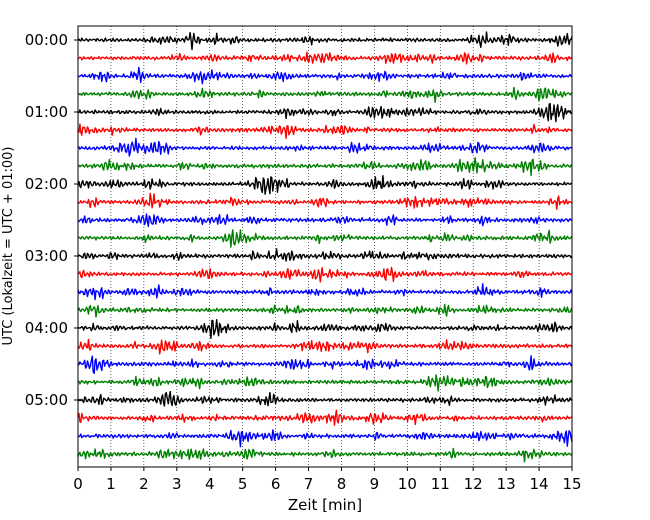 The height and width of the screenshot is (520, 650). Describe the element at coordinates (243, 484) in the screenshot. I see `x-tick-label: 5` at that location.